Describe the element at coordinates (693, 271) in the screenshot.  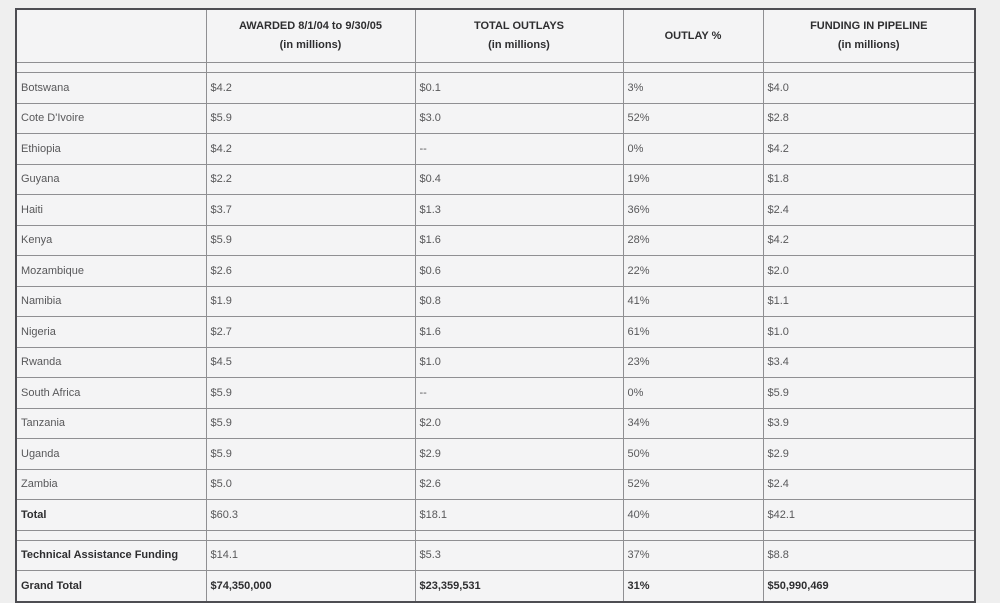
I see `outlay-pct-cell: 22%` at that location.